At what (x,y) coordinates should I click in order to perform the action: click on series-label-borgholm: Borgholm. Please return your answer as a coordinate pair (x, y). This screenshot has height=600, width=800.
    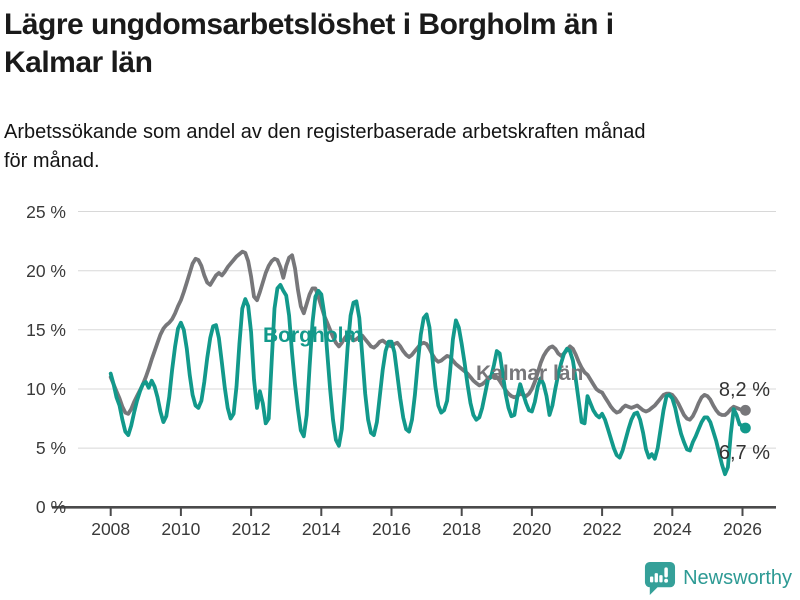
    Looking at the image, I should click on (312, 335).